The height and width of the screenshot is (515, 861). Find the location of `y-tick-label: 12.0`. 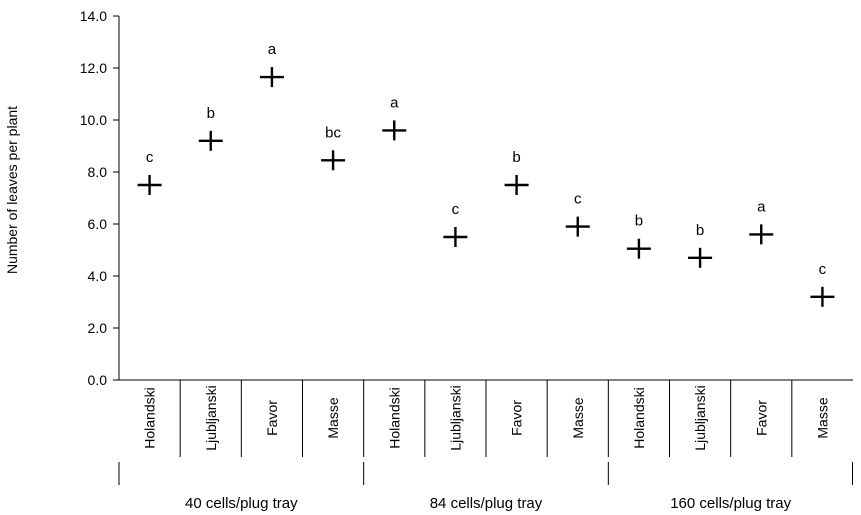

y-tick-label: 12.0 is located at coordinates (93, 68).